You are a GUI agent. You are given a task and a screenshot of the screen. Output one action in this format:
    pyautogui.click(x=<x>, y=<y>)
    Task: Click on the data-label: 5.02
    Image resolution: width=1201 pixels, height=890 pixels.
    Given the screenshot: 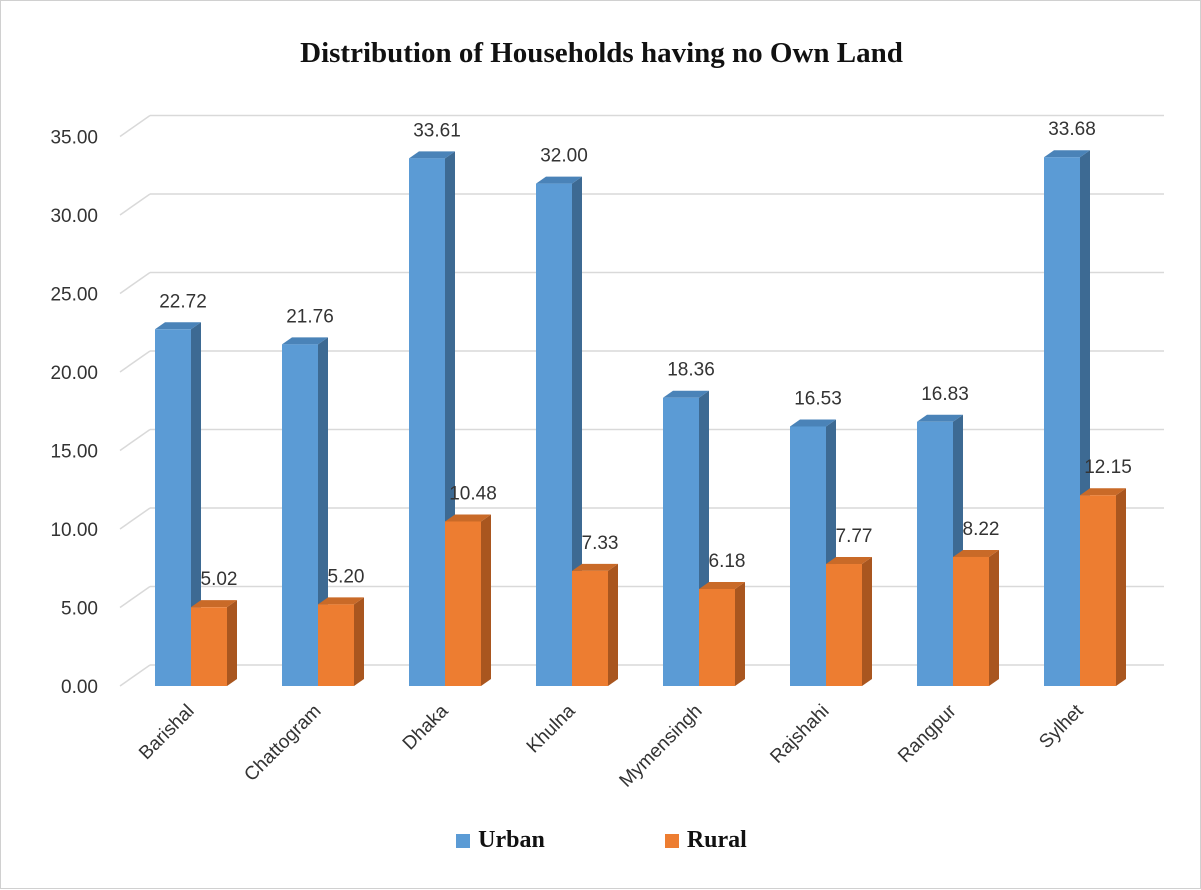 What is the action you would take?
    pyautogui.click(x=219, y=579)
    